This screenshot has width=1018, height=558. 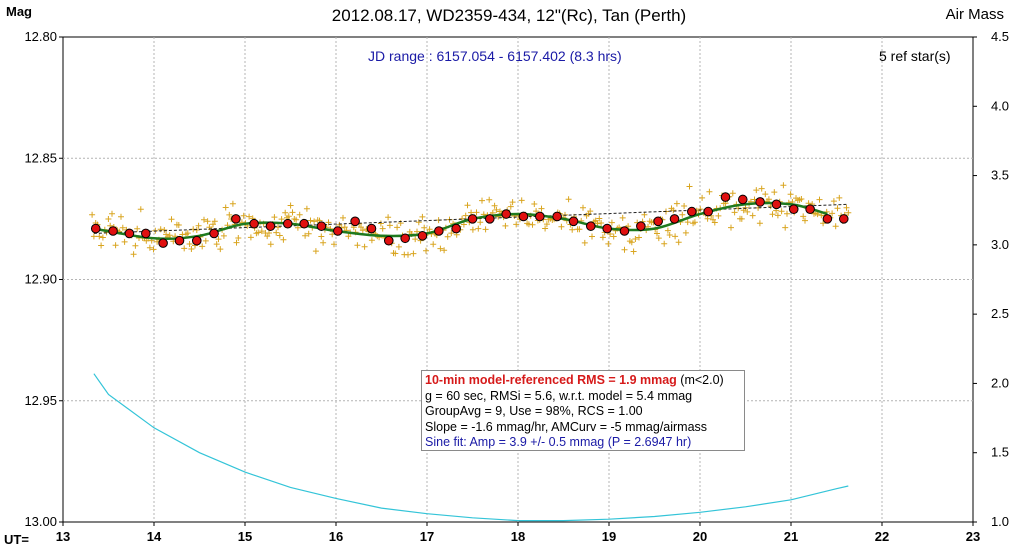 I want to click on x-tick-label: 20, so click(x=700, y=536).